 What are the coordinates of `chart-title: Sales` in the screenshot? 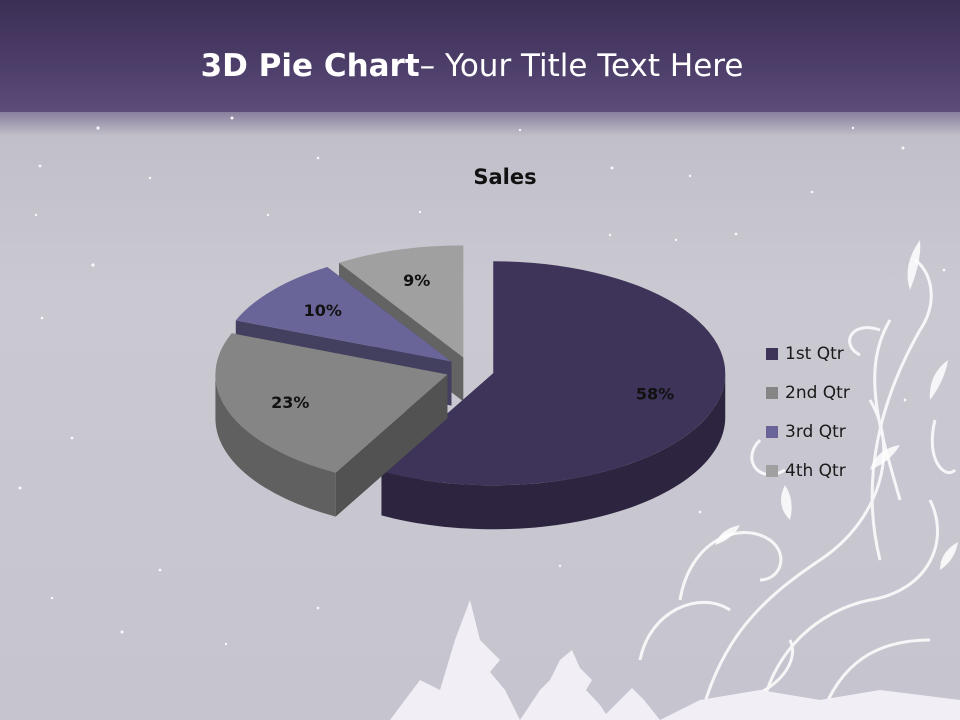 It's located at (505, 177).